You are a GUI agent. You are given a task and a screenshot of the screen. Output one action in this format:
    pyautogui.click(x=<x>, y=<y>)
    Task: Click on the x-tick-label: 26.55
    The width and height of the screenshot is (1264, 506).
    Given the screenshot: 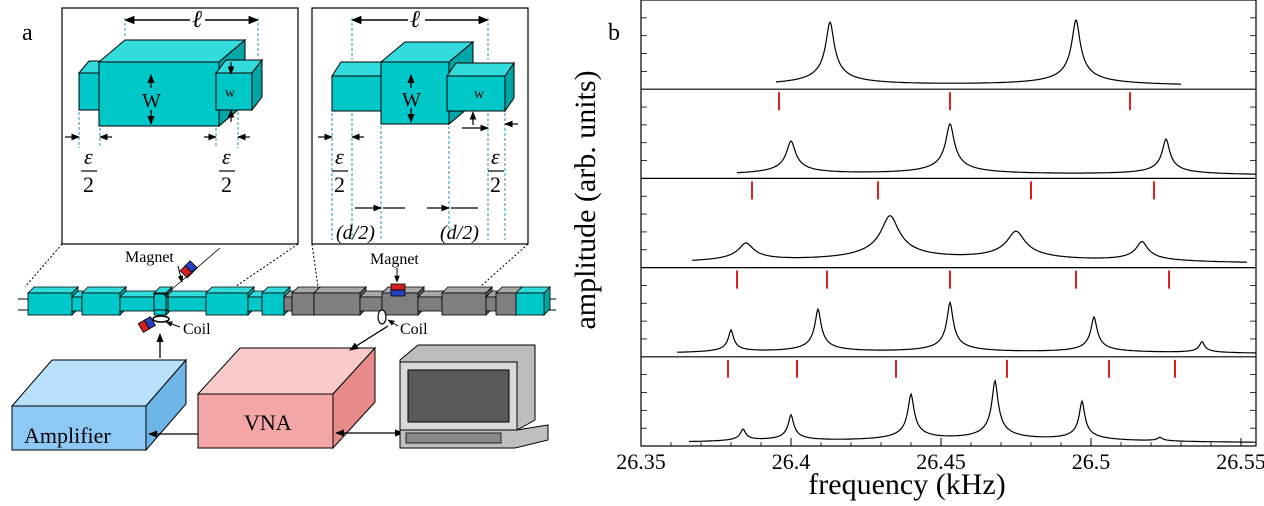 What is the action you would take?
    pyautogui.click(x=1240, y=461)
    